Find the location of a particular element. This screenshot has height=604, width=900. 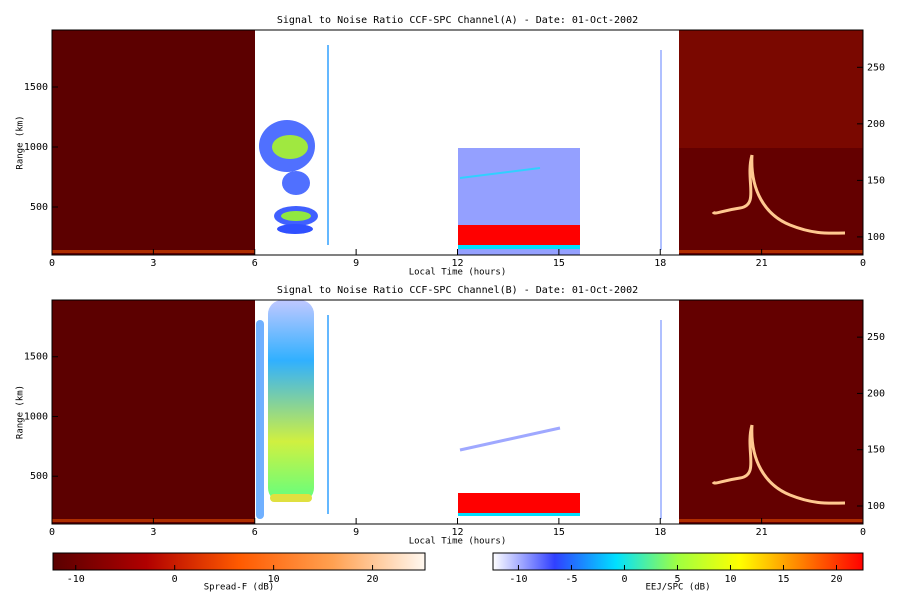

night-block-upper is located at coordinates (771, 89).